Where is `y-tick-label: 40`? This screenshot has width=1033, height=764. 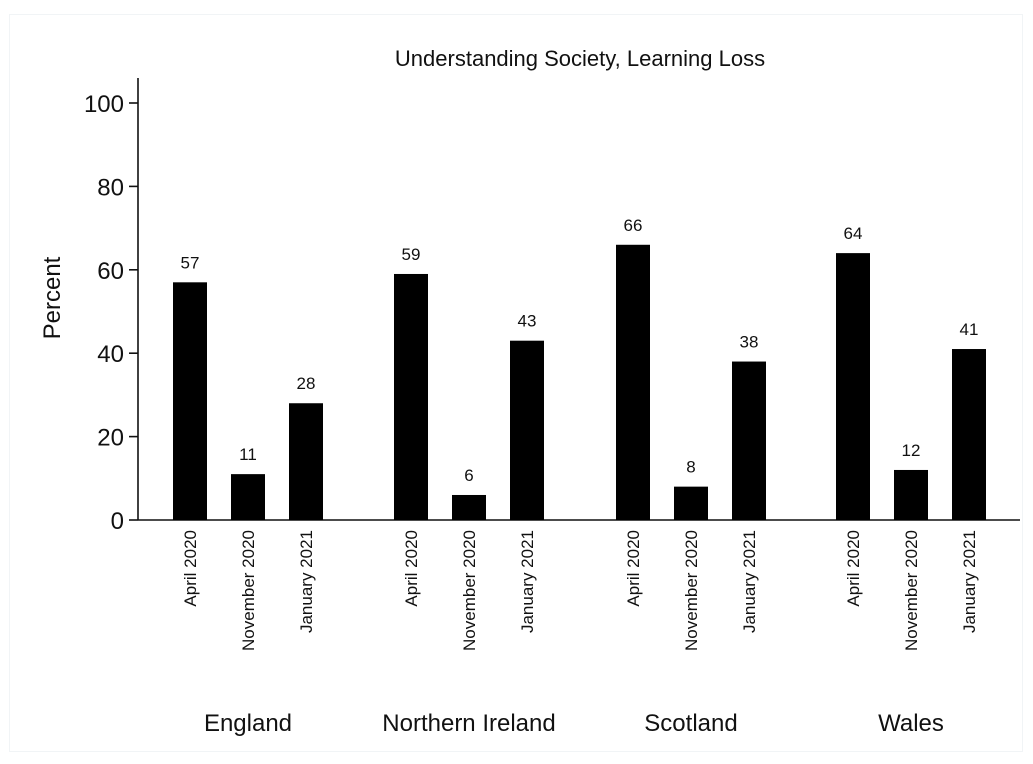 y-tick-label: 40 is located at coordinates (110, 354).